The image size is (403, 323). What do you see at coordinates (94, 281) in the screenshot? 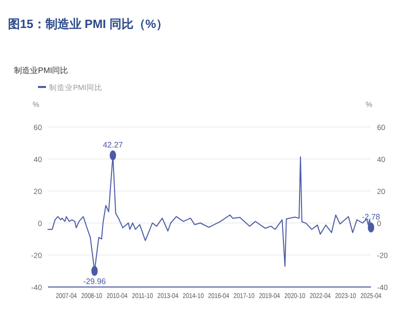
I see `annotation: -29.96` at bounding box center [94, 281].